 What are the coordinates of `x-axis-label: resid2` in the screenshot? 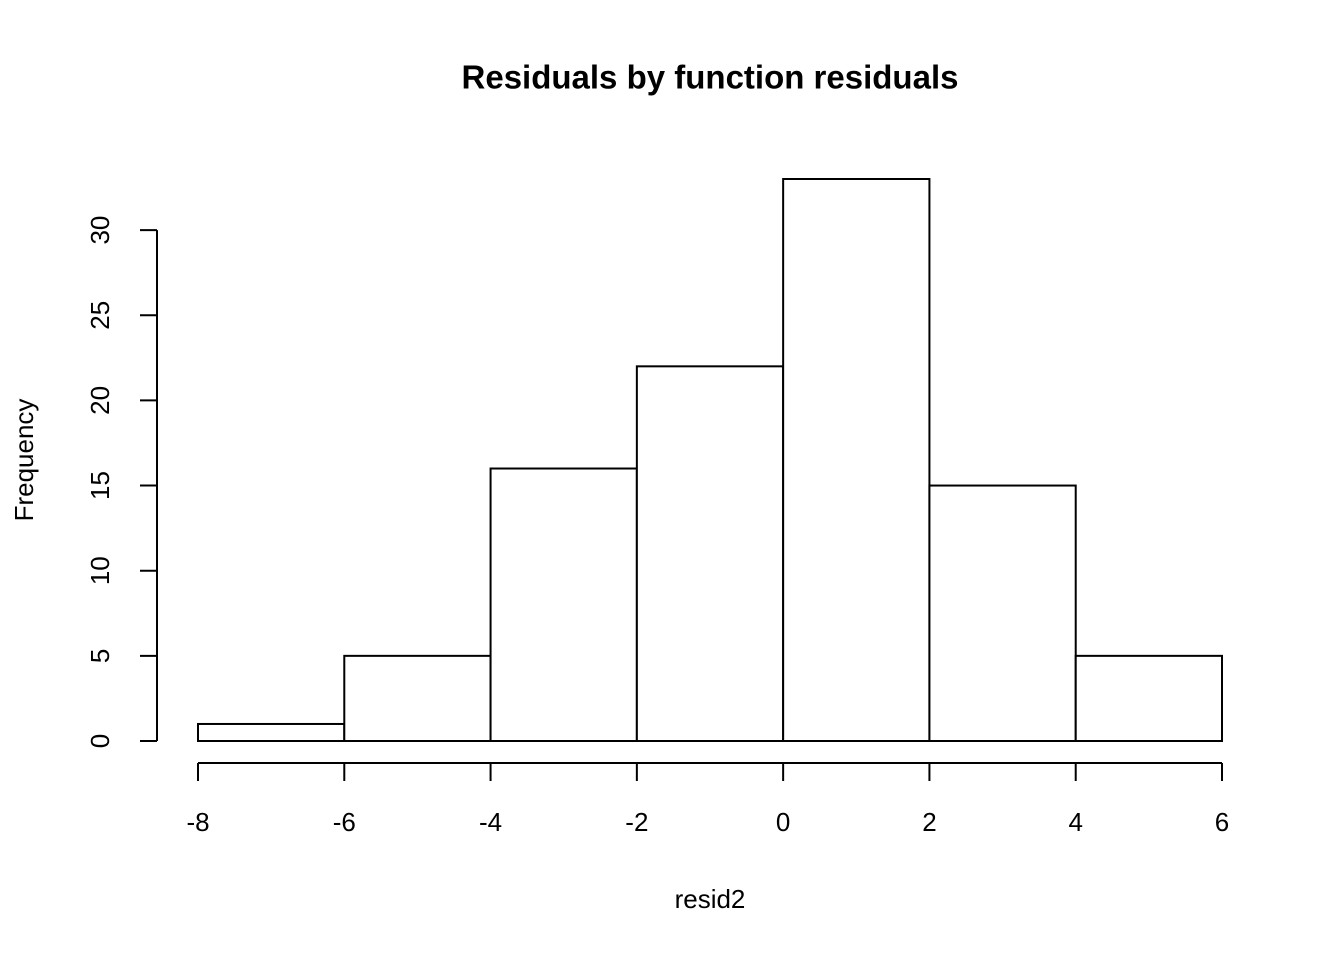 It's located at (710, 899).